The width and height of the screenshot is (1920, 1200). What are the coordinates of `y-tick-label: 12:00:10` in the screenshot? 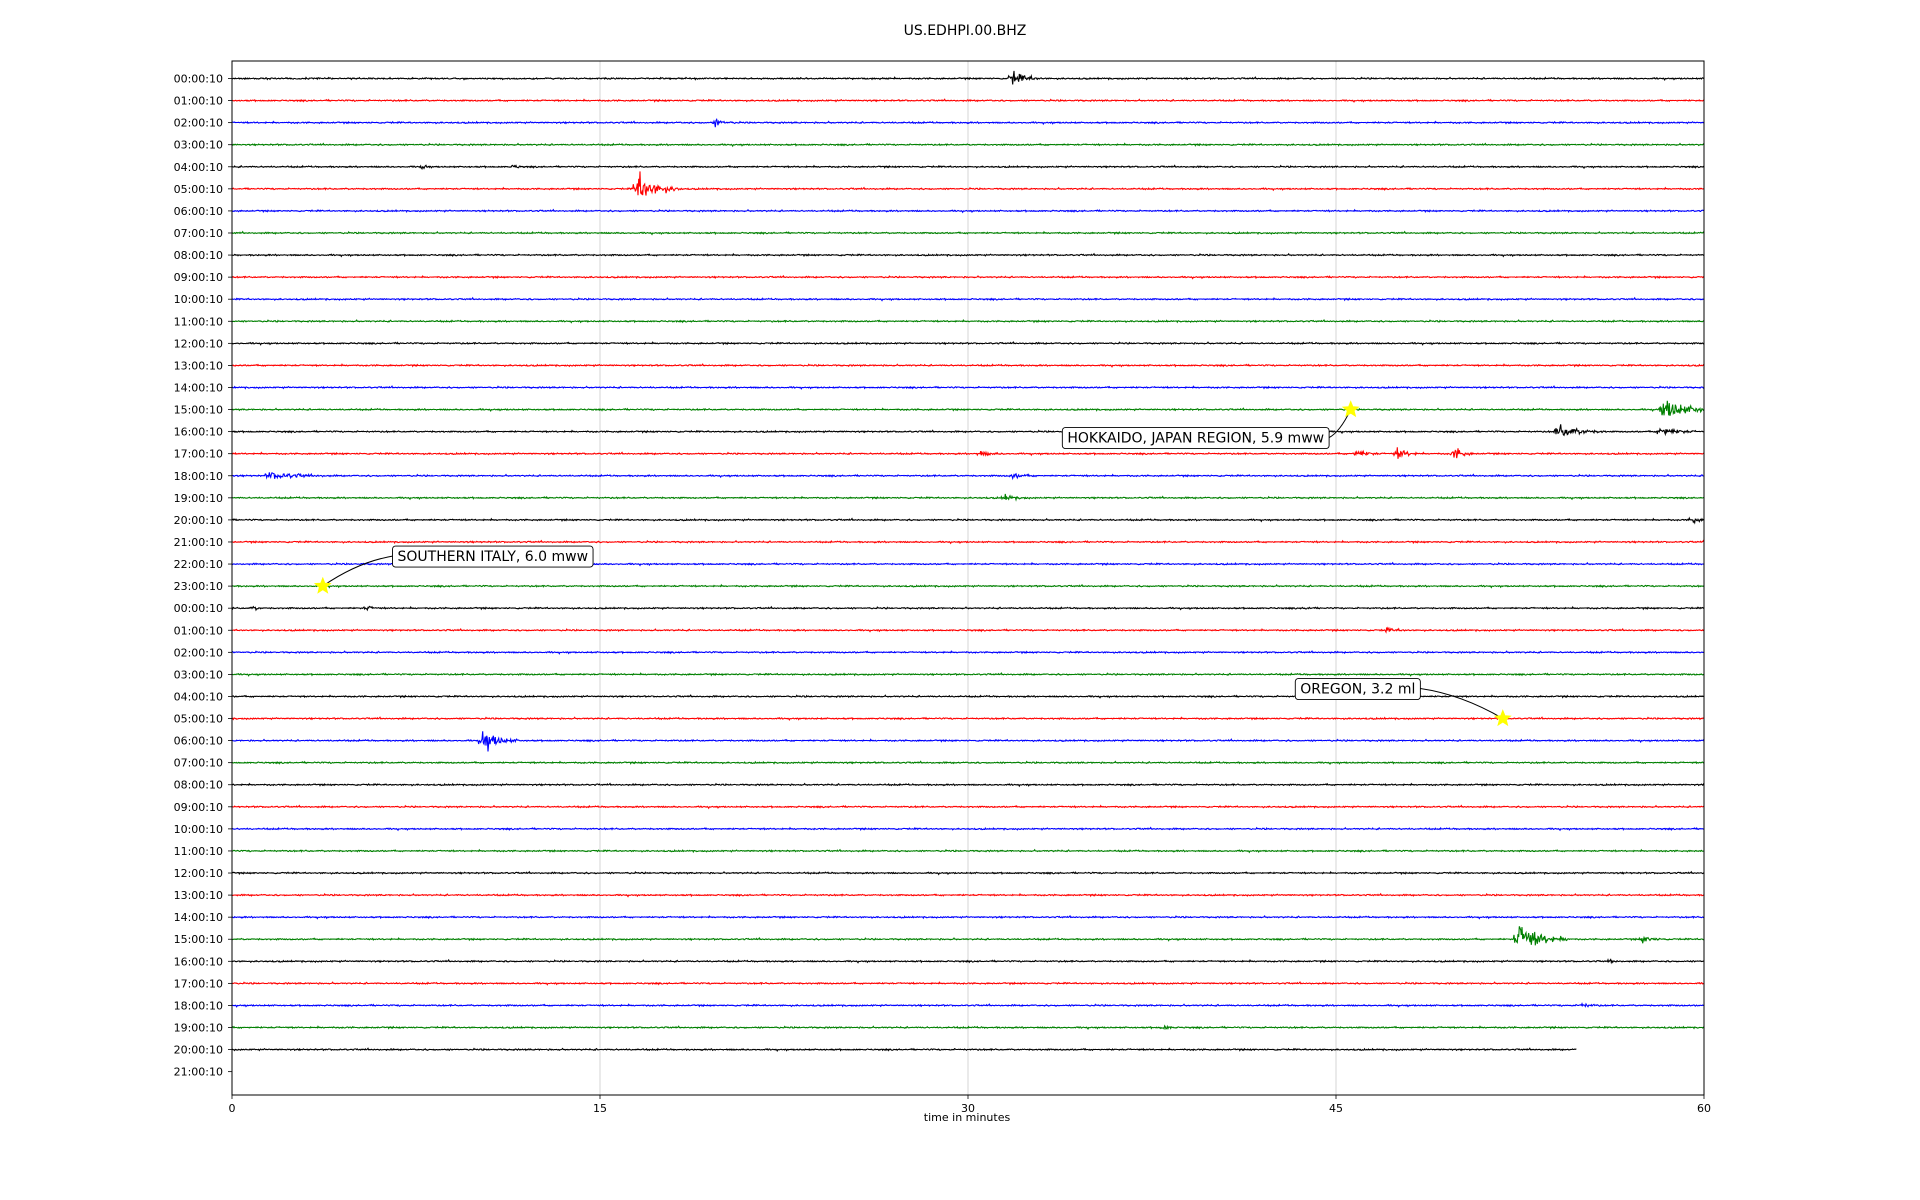 It's located at (198, 873).